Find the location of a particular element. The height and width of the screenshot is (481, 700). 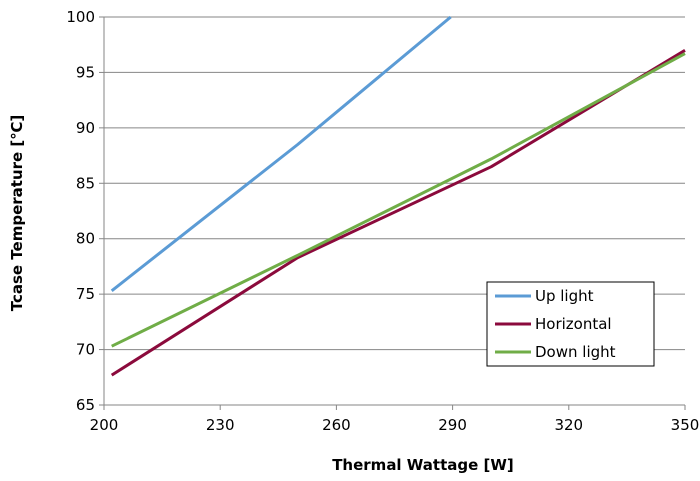

y-tick-label: 65 is located at coordinates (85, 405).